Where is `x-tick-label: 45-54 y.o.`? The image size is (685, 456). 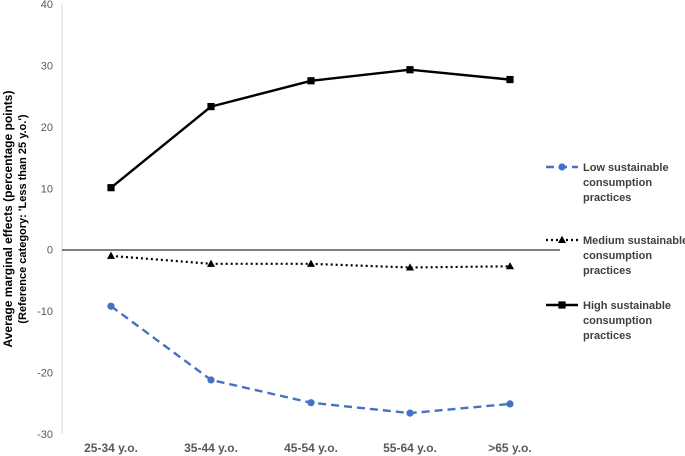 x-tick-label: 45-54 y.o. is located at coordinates (311, 448).